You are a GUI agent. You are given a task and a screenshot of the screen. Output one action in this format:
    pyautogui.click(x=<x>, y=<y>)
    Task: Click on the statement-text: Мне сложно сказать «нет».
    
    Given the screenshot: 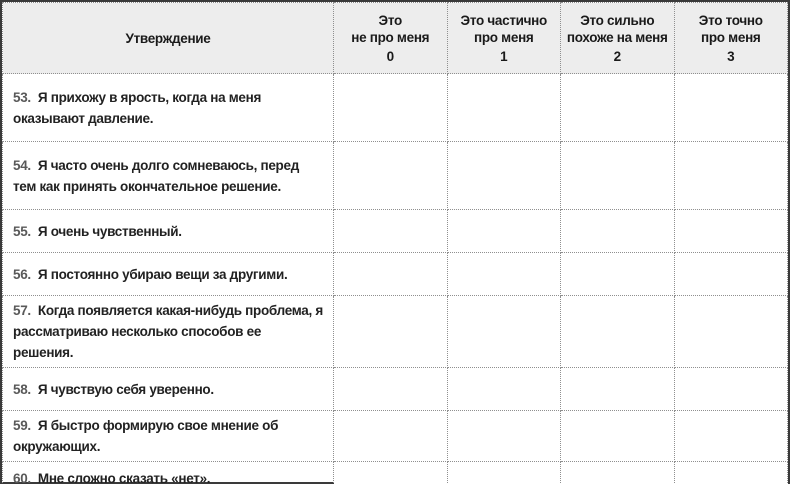 What is the action you would take?
    pyautogui.click(x=124, y=477)
    